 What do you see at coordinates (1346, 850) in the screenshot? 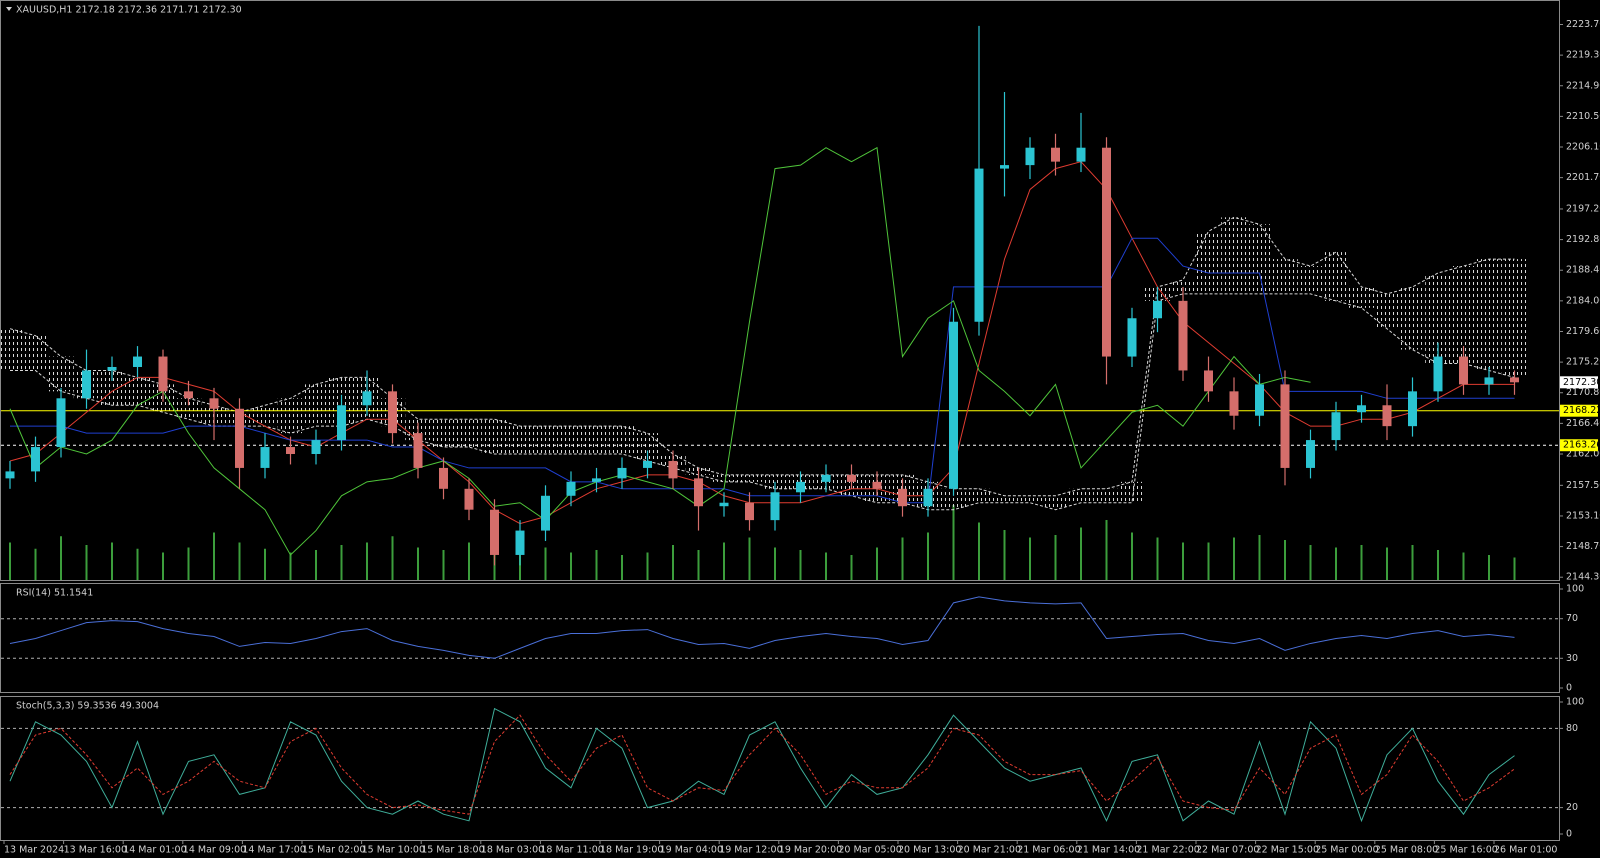
I see `x-tick-label: 25 Mar 00:00` at bounding box center [1346, 850].